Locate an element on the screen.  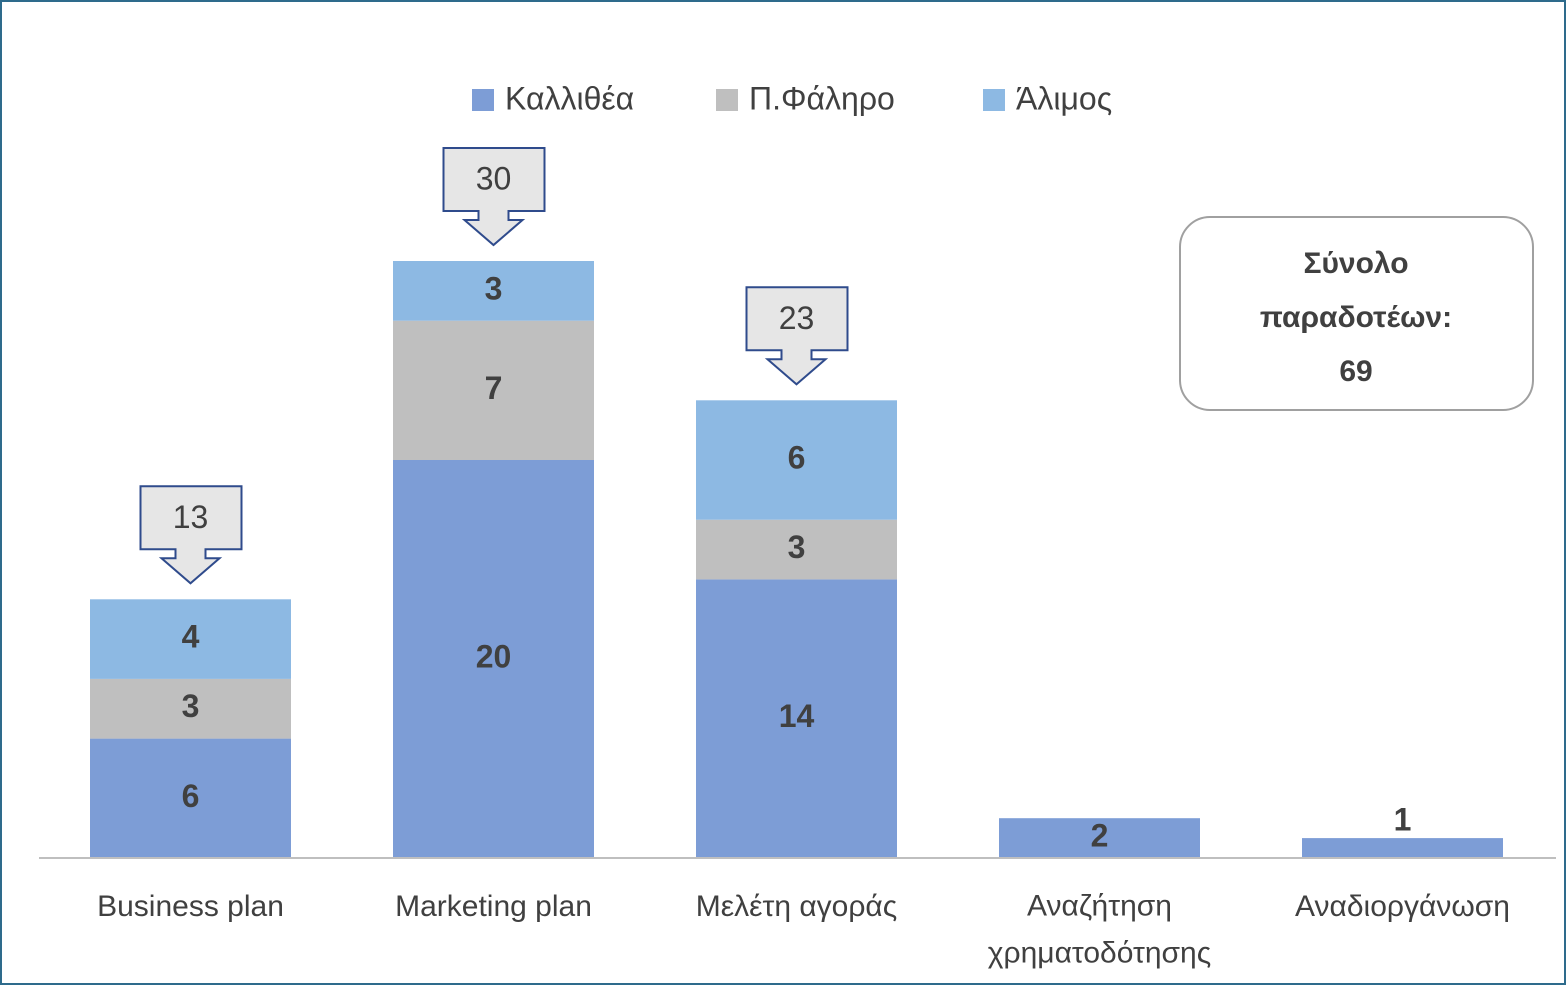
data-label: 7 is located at coordinates (494, 388).